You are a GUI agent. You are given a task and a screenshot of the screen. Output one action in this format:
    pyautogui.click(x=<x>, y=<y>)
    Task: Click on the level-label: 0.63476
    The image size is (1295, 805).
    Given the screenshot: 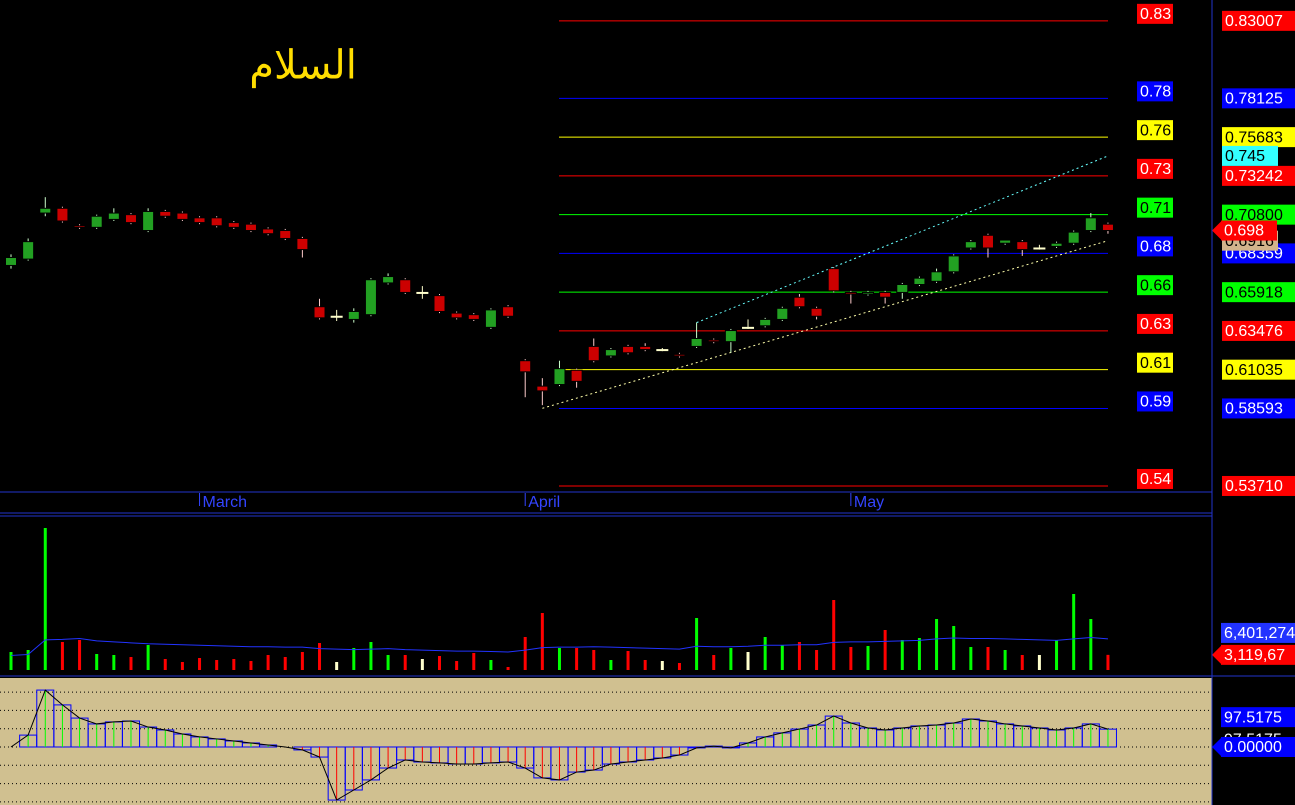 What is the action you would take?
    pyautogui.click(x=1254, y=331)
    